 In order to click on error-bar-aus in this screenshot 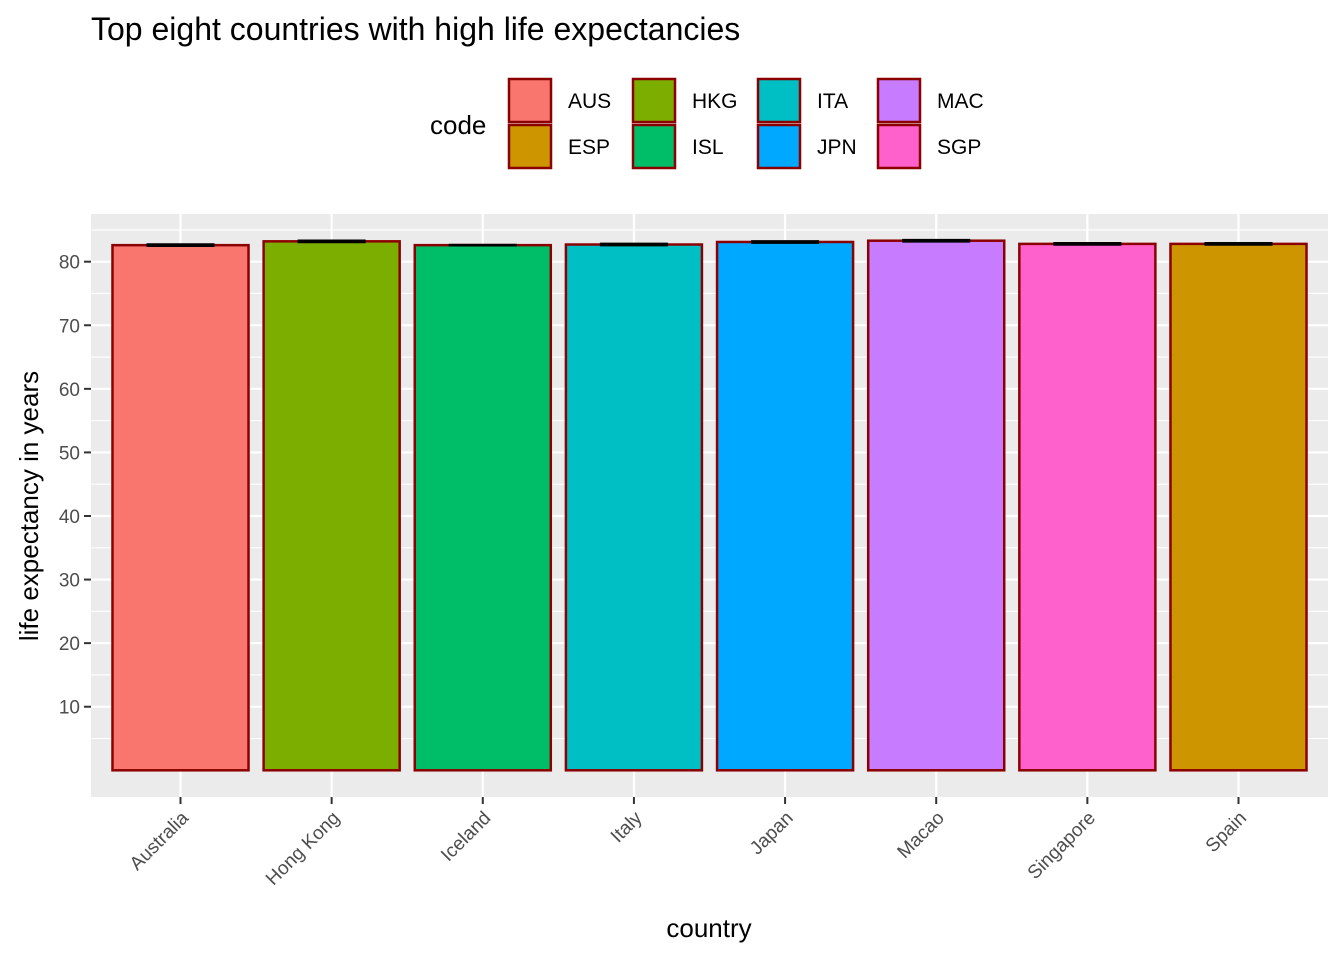, I will do `click(180, 245)`.